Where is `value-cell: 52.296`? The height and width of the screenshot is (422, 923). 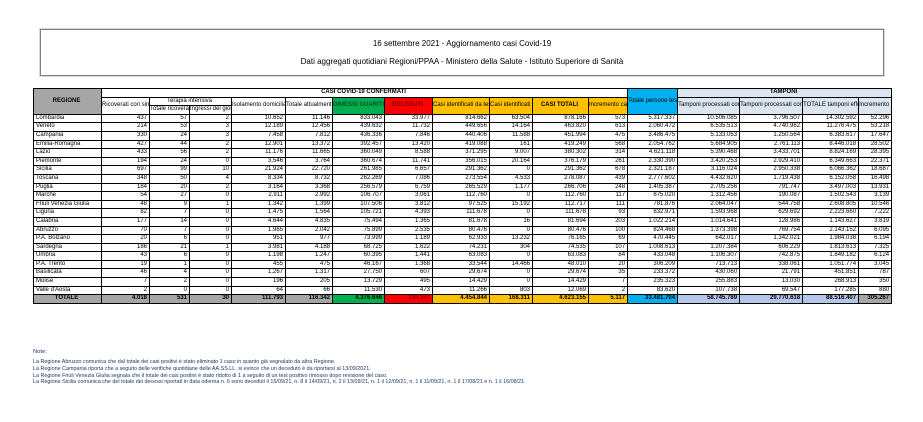
value-cell: 52.296 is located at coordinates (875, 118).